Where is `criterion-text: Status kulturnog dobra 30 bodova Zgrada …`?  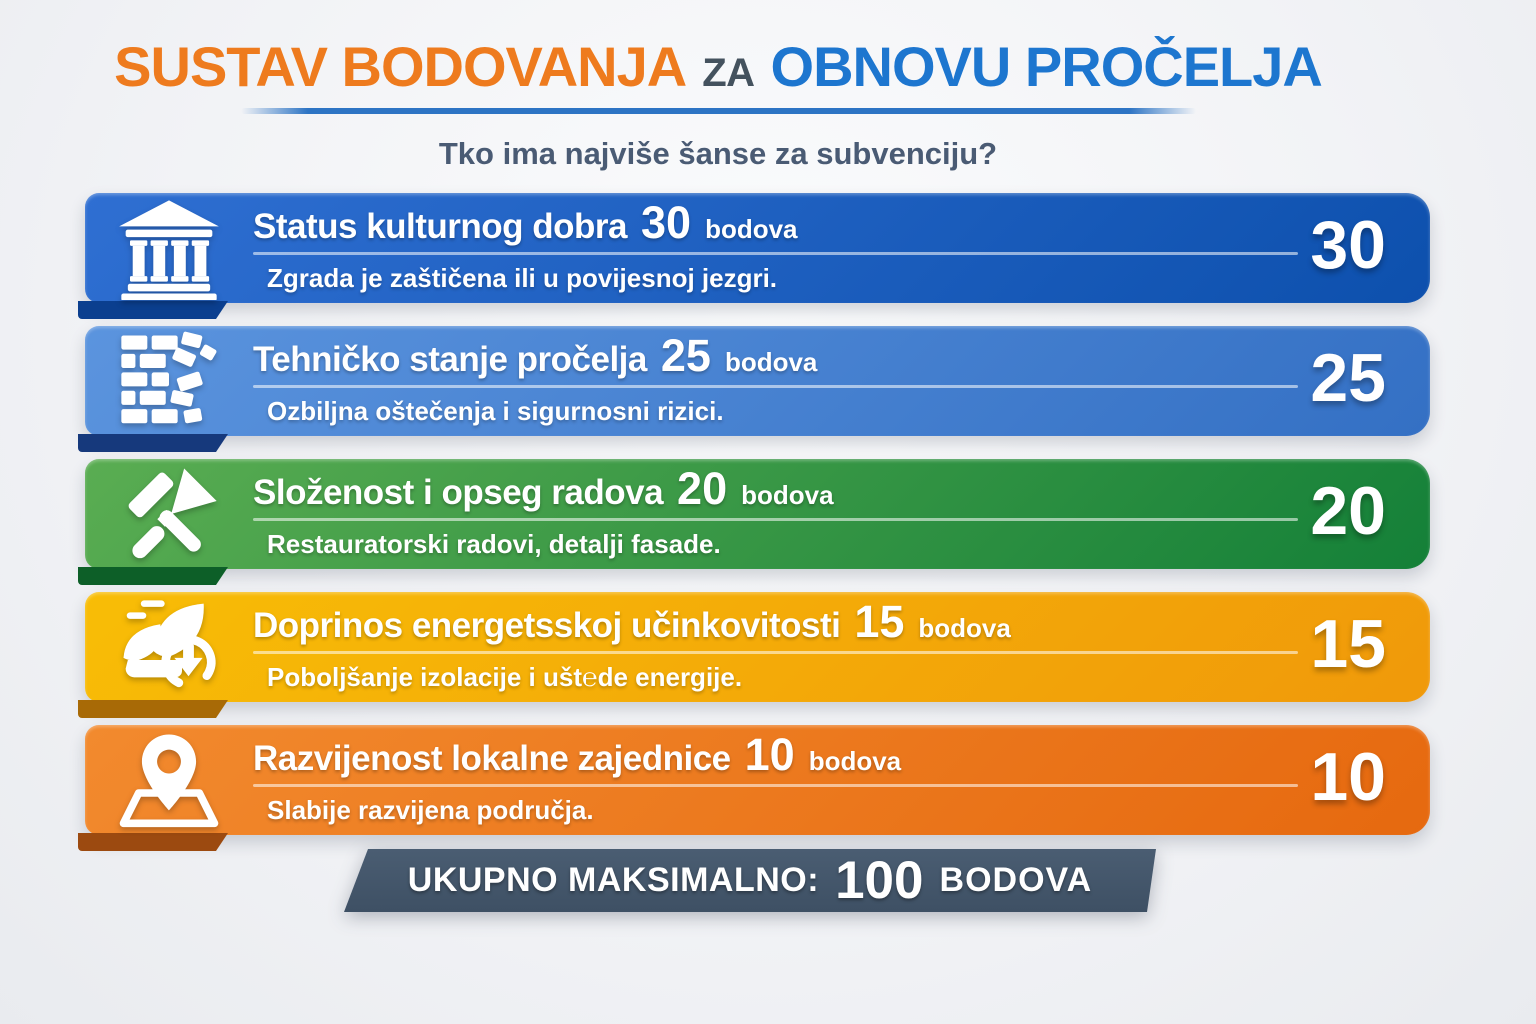 criterion-text: Status kulturnog dobra 30 bodova Zgrada … is located at coordinates (775, 245).